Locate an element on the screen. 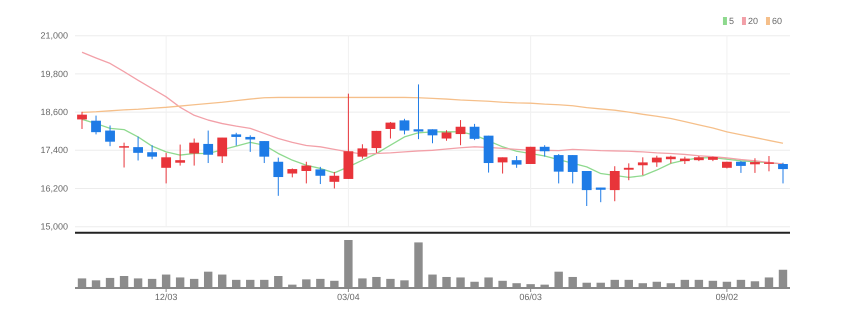 This screenshot has height=323, width=843. legend-label: 60 is located at coordinates (777, 21).